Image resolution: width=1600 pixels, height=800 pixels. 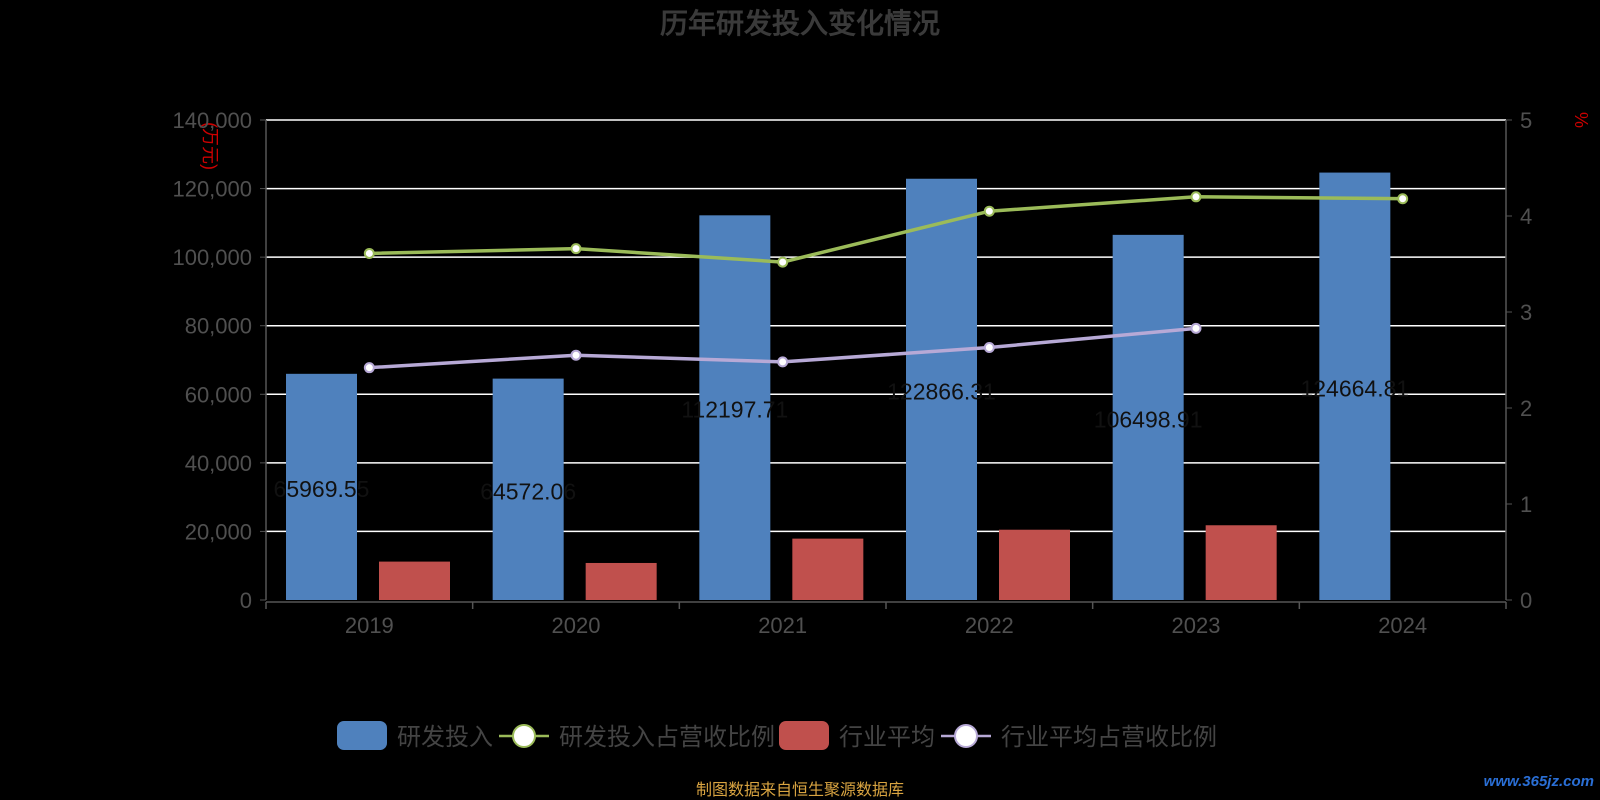 I want to click on legend-item-3-label: 行业平均, so click(x=887, y=737).